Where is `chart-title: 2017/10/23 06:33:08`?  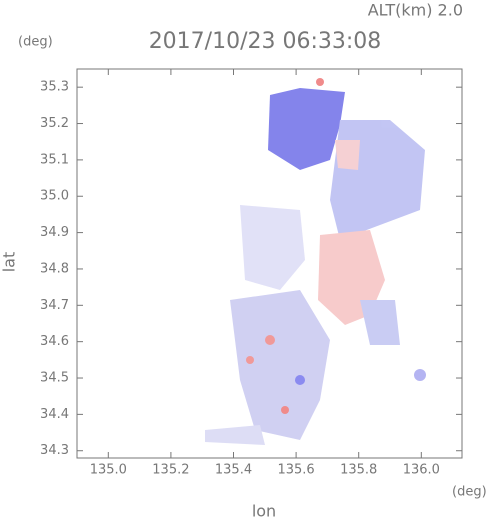 chart-title: 2017/10/23 06:33:08 is located at coordinates (265, 41).